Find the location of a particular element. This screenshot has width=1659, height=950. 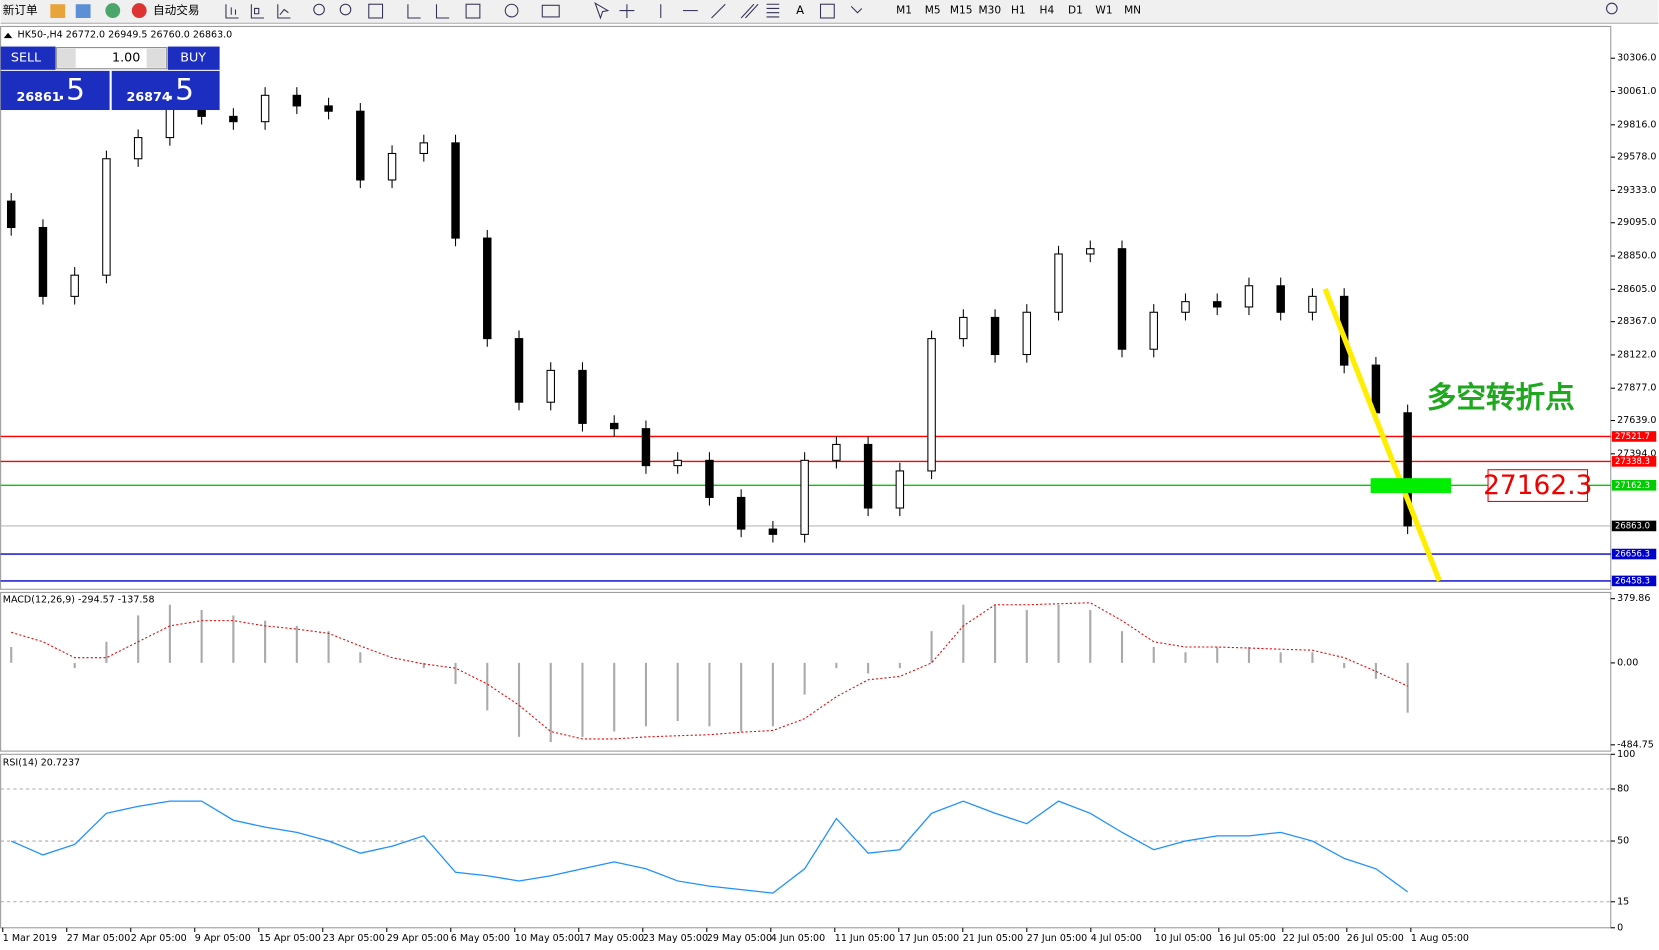

sell-price-box is located at coordinates (55, 90).